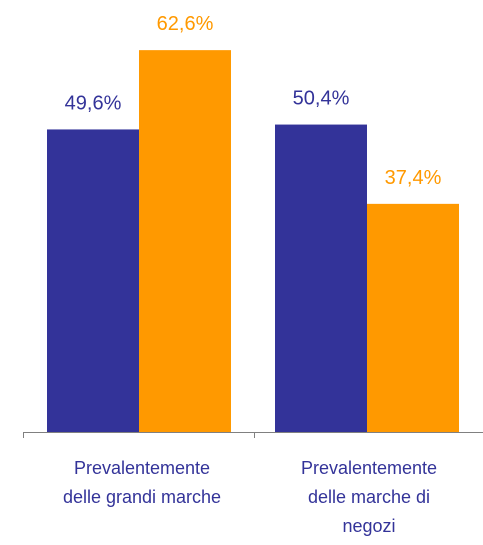 The height and width of the screenshot is (545, 483). What do you see at coordinates (368, 526) in the screenshot?
I see `x-tick-label-cat2-line3: negozi` at bounding box center [368, 526].